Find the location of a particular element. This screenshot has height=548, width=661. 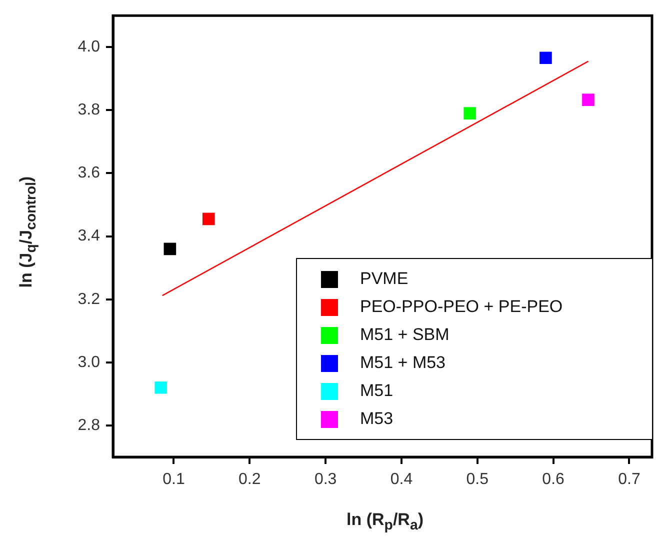

y-tick-label: 3.4 is located at coordinates (89, 236).